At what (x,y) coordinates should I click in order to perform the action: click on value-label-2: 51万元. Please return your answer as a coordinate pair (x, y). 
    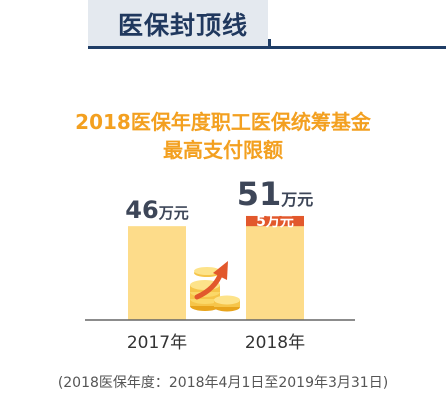
    Looking at the image, I should click on (275, 194).